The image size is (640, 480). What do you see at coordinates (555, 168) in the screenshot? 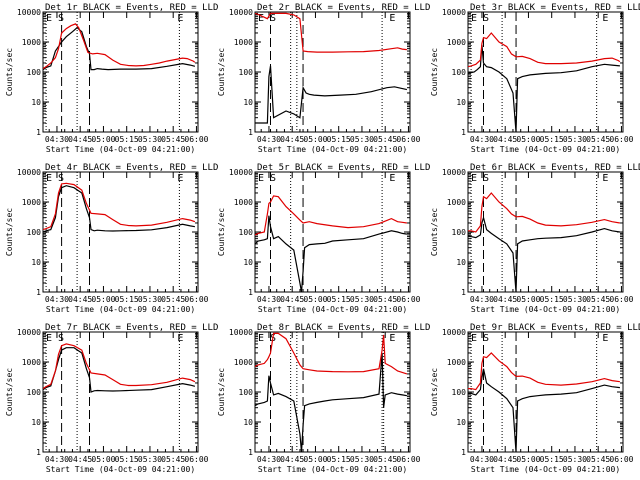
I see `panel-title: Det 6r BLACK = Events, RED = LLD` at bounding box center [555, 168].